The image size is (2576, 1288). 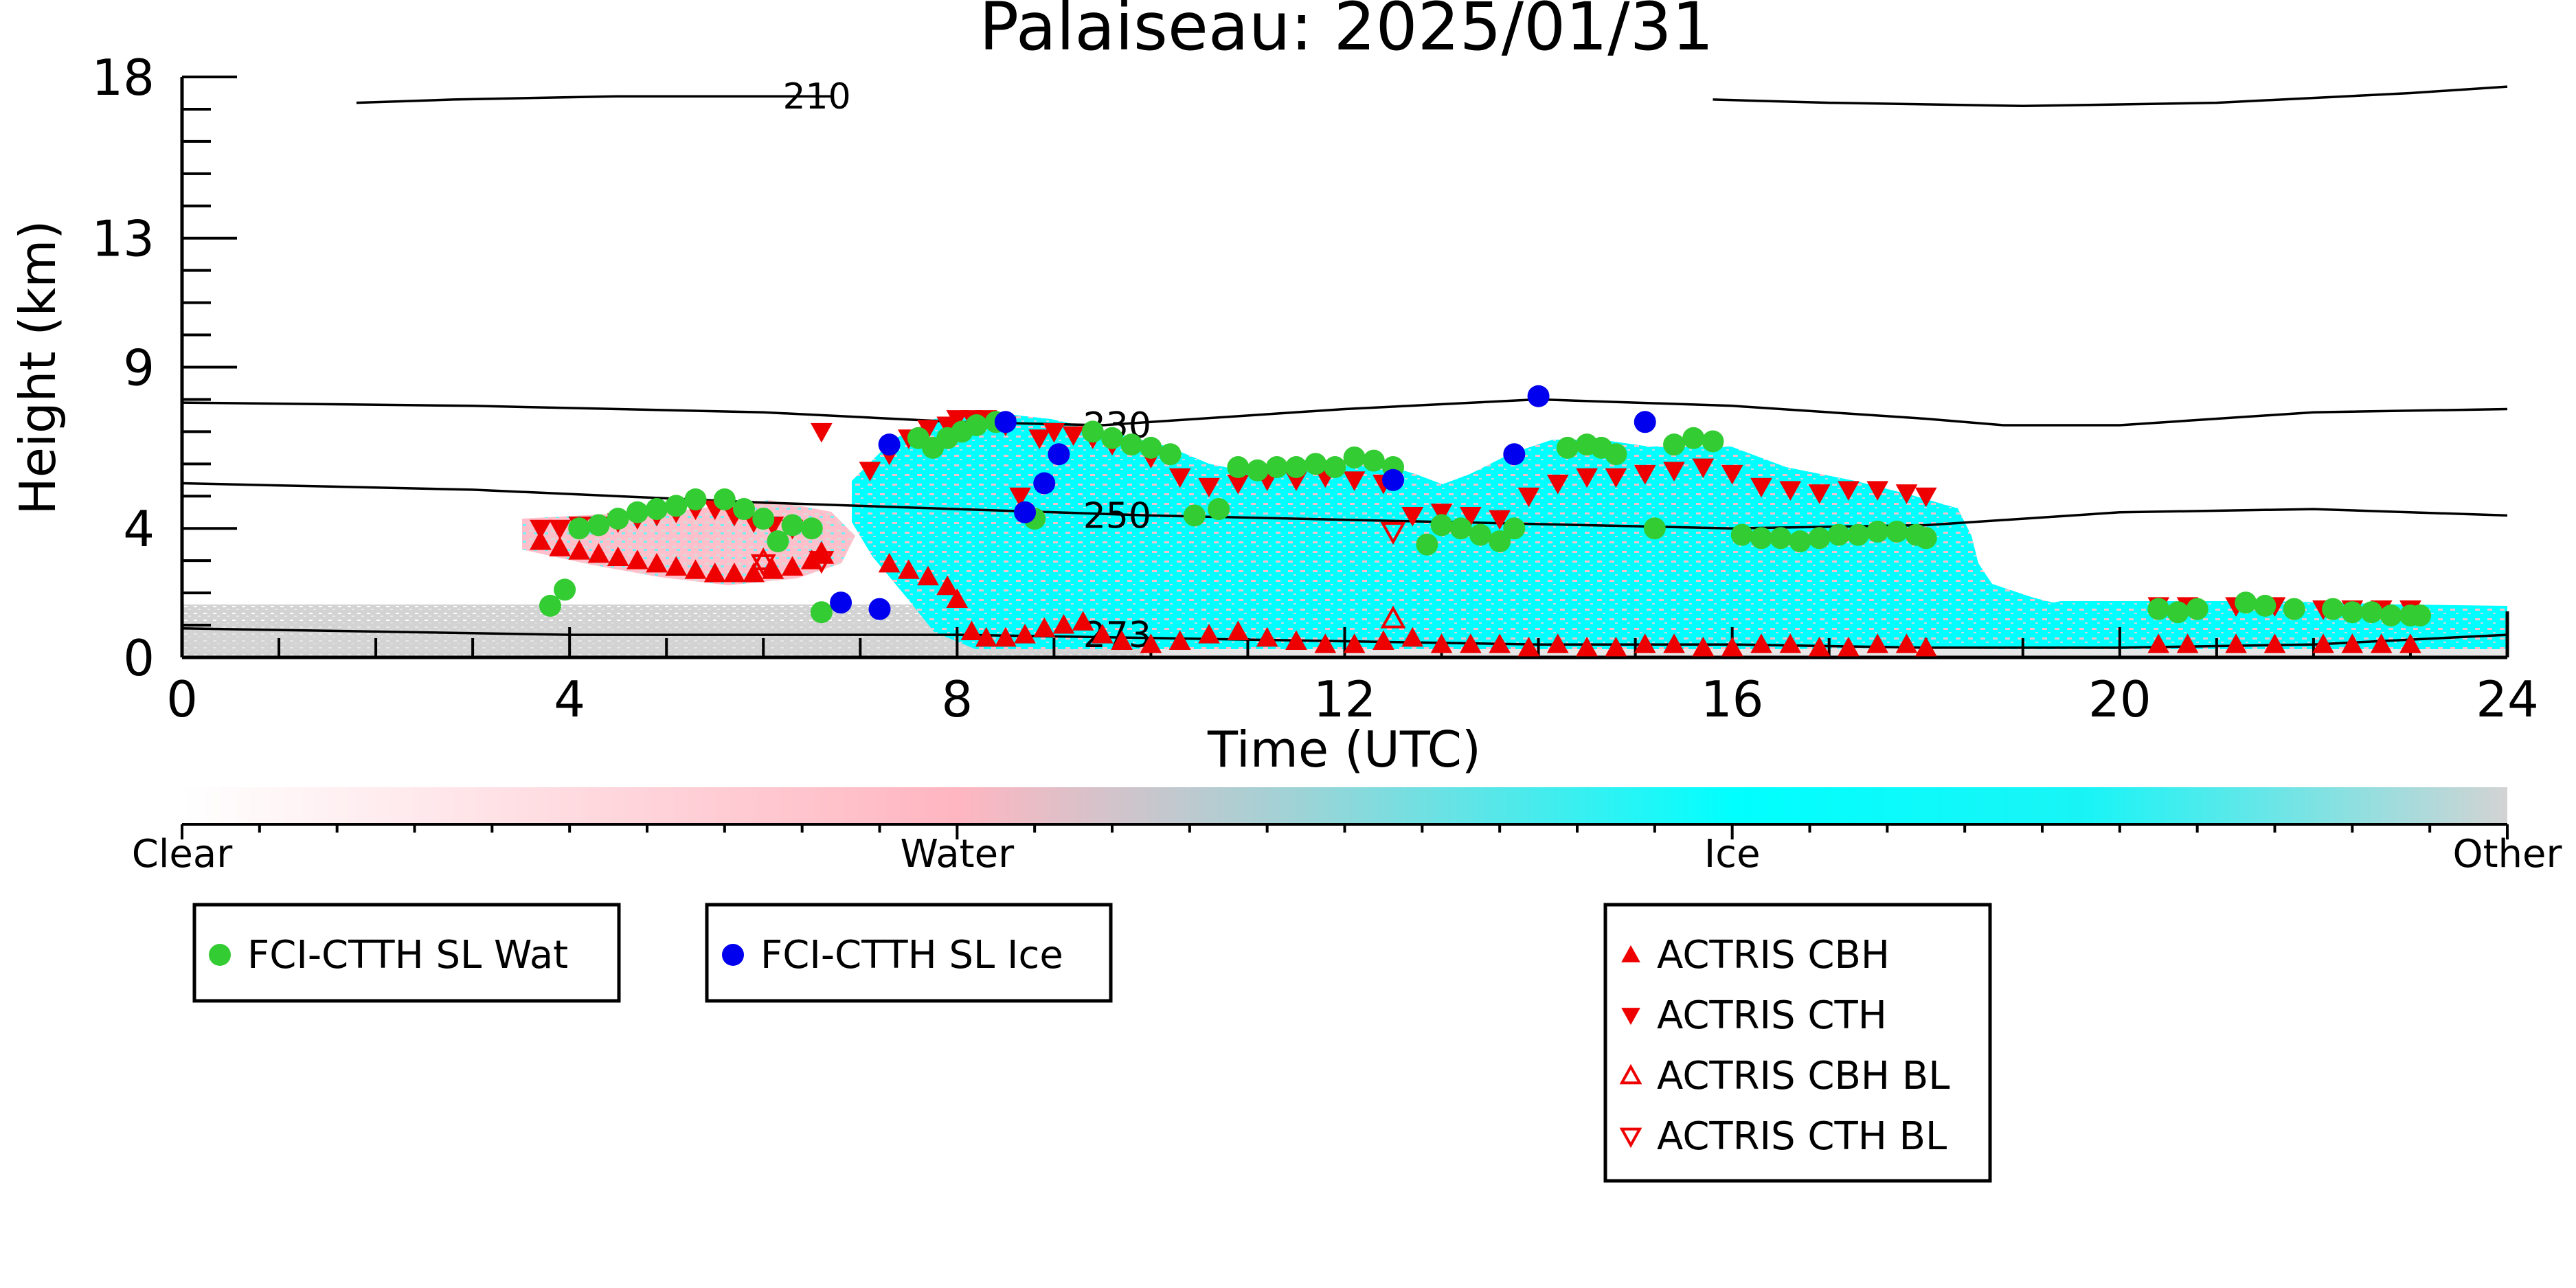 I want to click on legend-box-wat, so click(x=406, y=953).